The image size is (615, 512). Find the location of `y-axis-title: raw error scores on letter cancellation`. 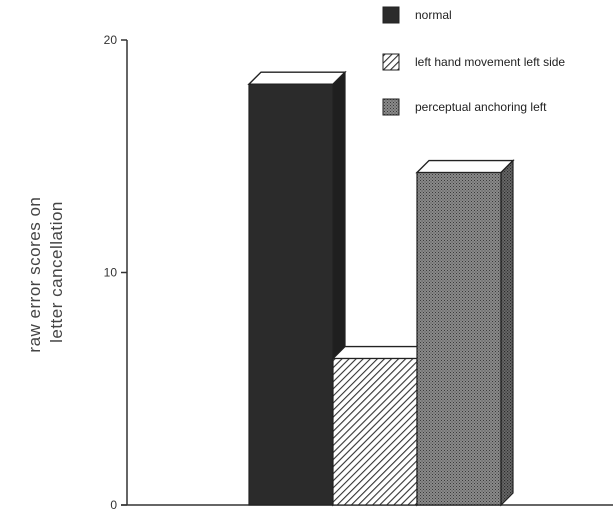

y-axis-title: raw error scores on letter cancellation is located at coordinates (45, 271).